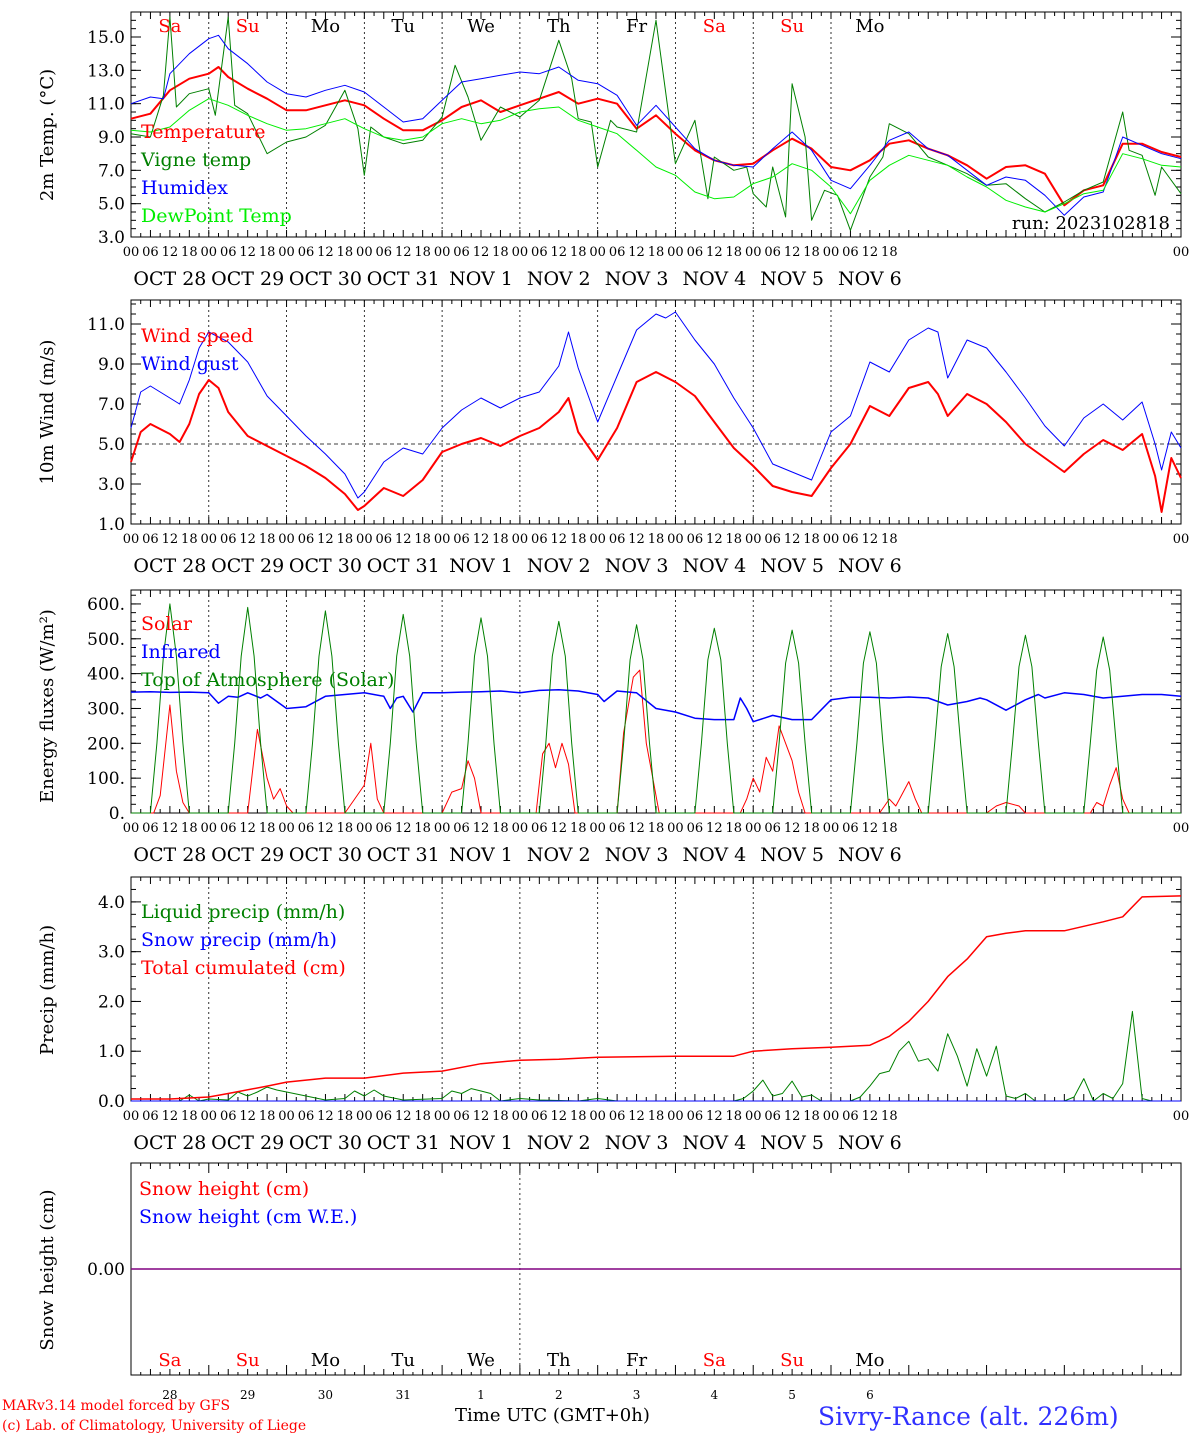 The image size is (1194, 1440). What do you see at coordinates (216, 216) in the screenshot?
I see `legend-entry: DewPoint Temp` at bounding box center [216, 216].